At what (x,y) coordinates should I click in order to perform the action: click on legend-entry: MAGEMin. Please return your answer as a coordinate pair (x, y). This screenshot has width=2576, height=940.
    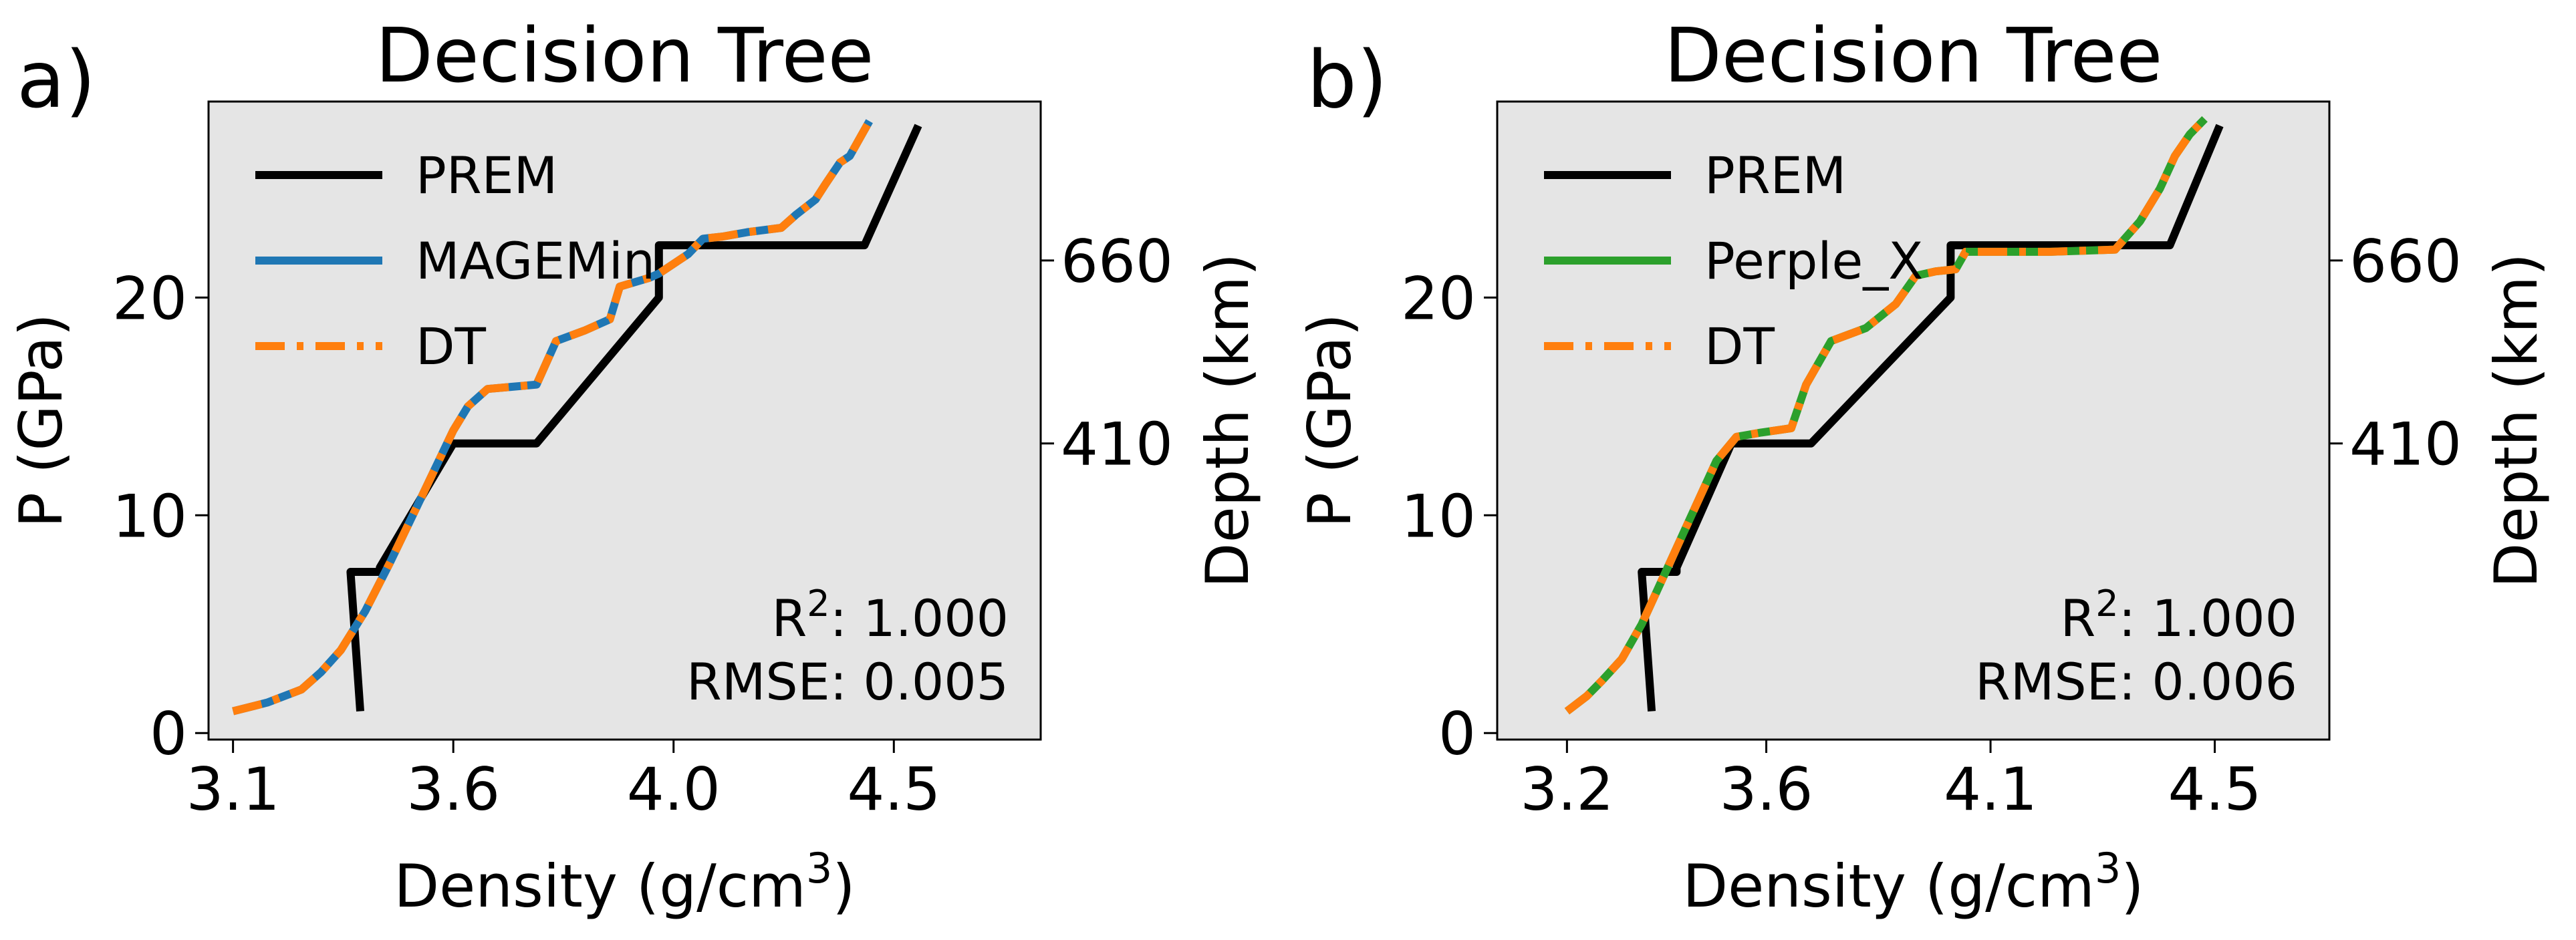
    Looking at the image, I should click on (536, 261).